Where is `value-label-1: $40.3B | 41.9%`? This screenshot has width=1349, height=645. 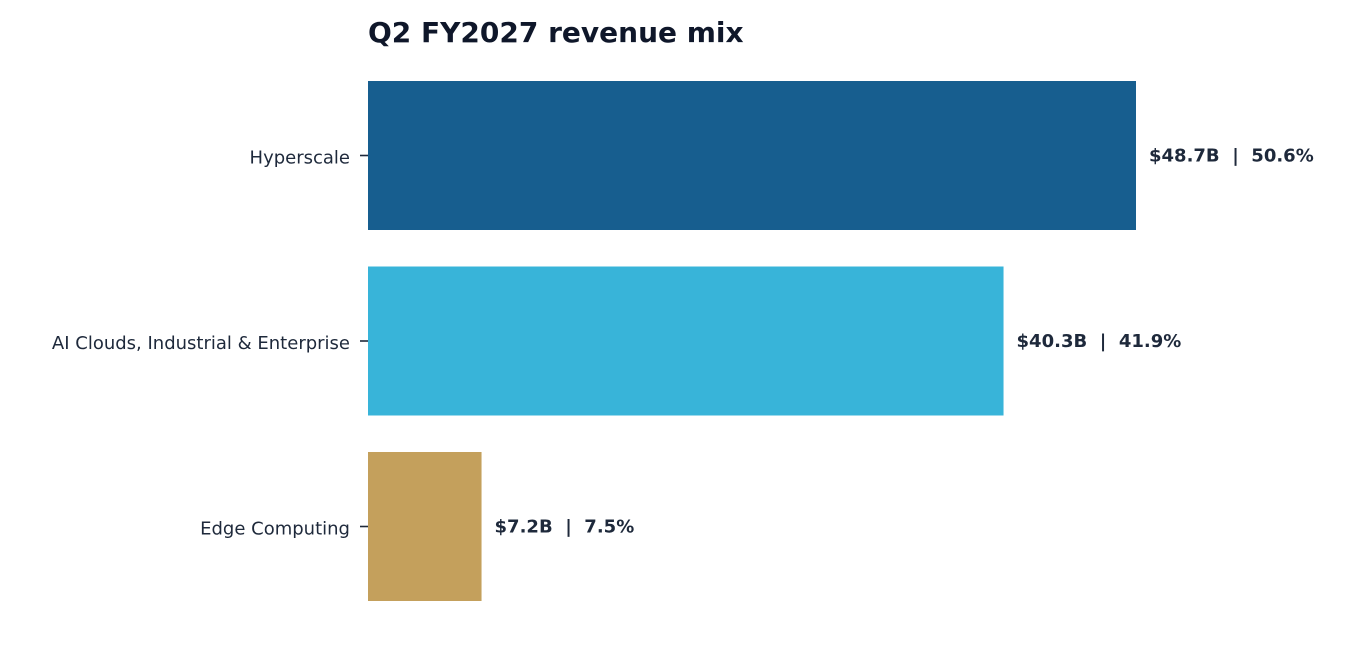 value-label-1: $40.3B | 41.9% is located at coordinates (1099, 341).